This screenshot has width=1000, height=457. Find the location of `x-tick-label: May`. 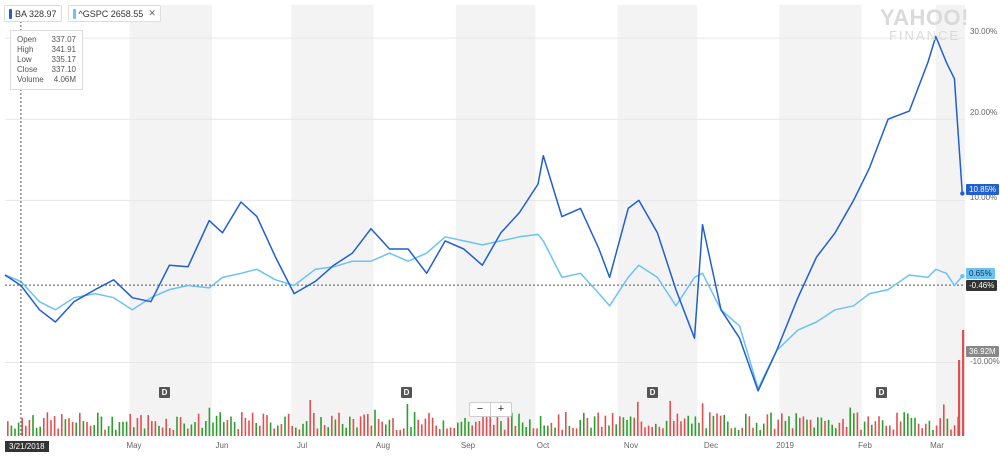

x-tick-label: May is located at coordinates (134, 445).